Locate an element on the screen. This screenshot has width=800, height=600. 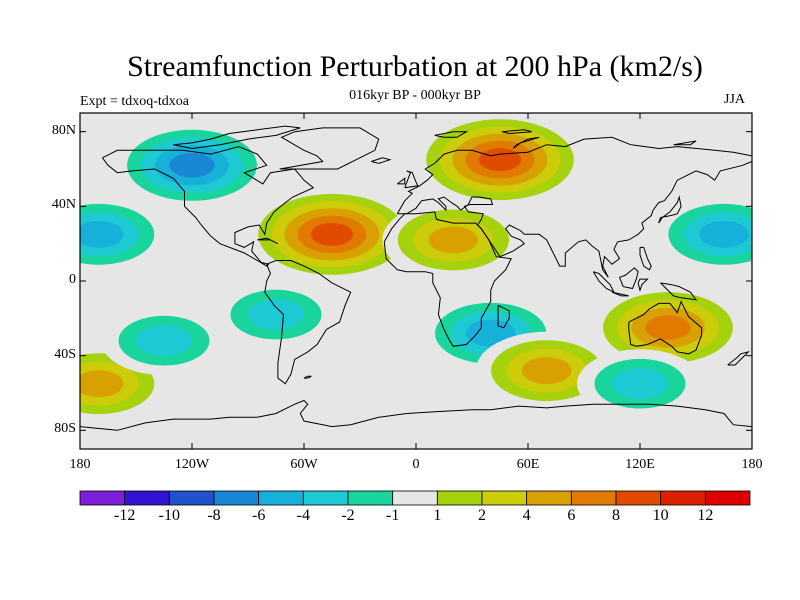
y-tick-label-2: 0 is located at coordinates (72, 279).